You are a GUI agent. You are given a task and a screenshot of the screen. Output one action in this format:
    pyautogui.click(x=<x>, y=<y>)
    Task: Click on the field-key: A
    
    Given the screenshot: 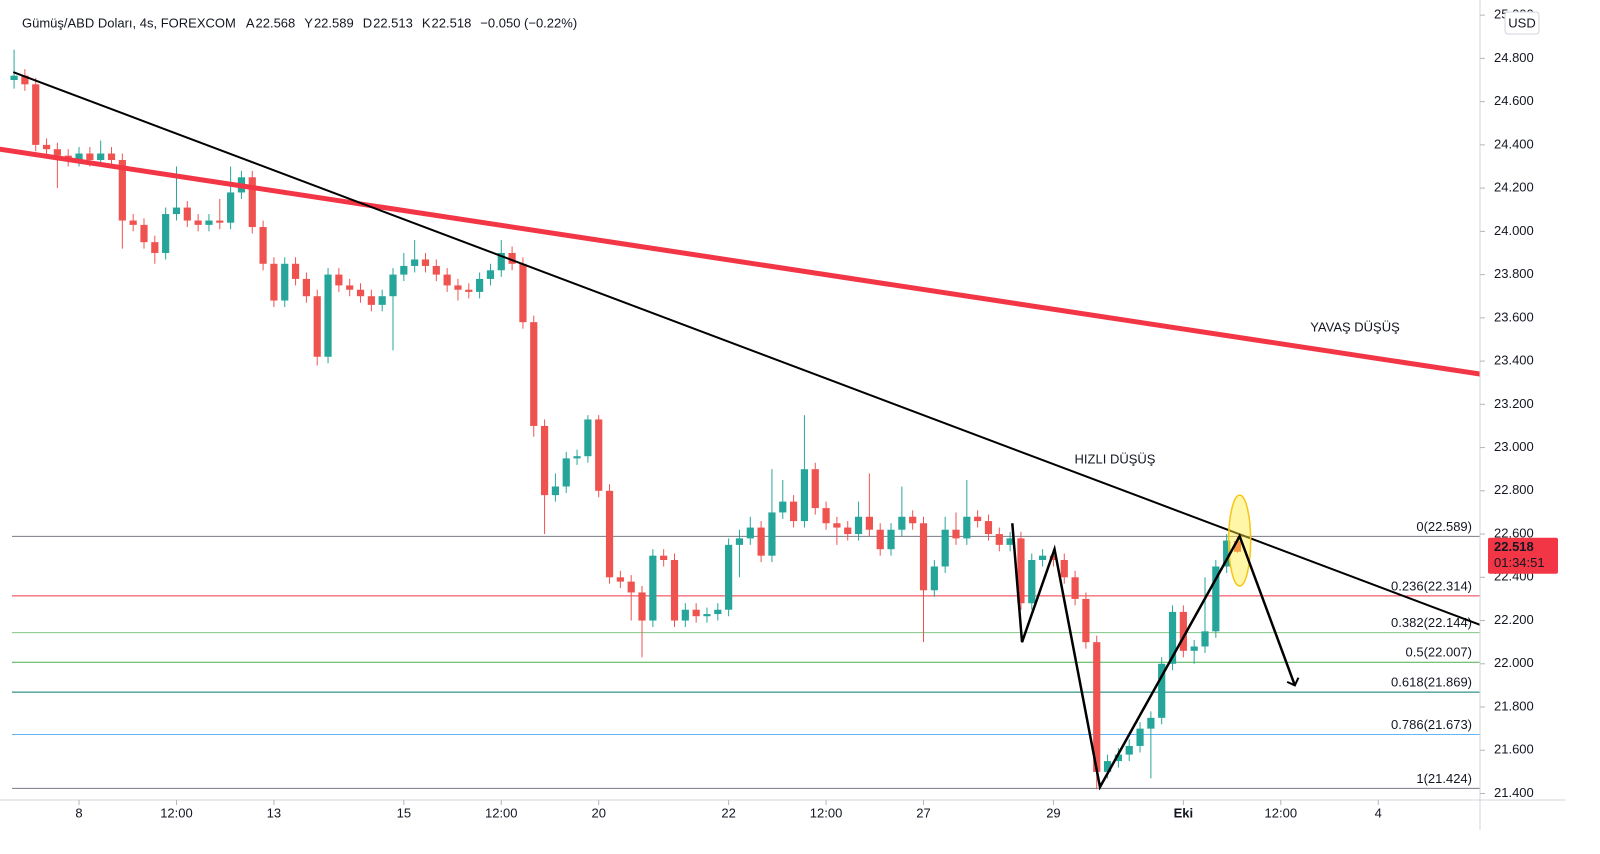 What is the action you would take?
    pyautogui.click(x=250, y=22)
    